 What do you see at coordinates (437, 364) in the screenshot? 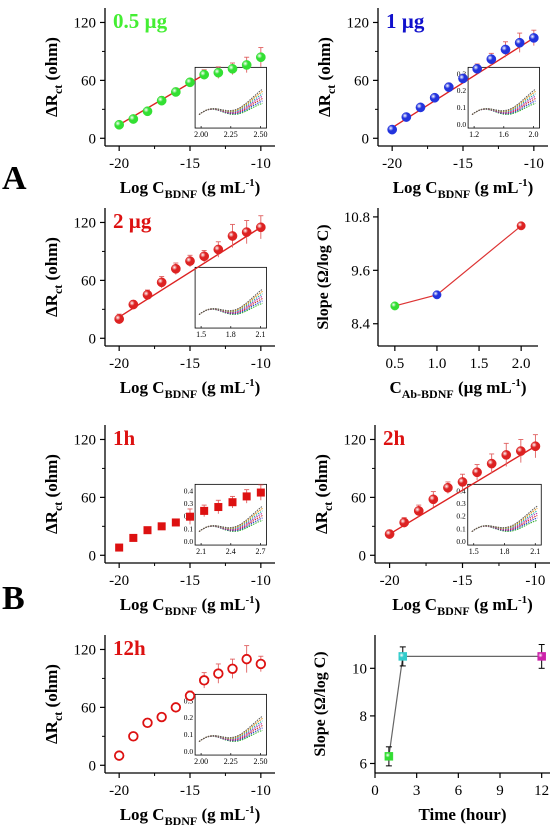
I see `x-tick-label: 1.0` at bounding box center [437, 364].